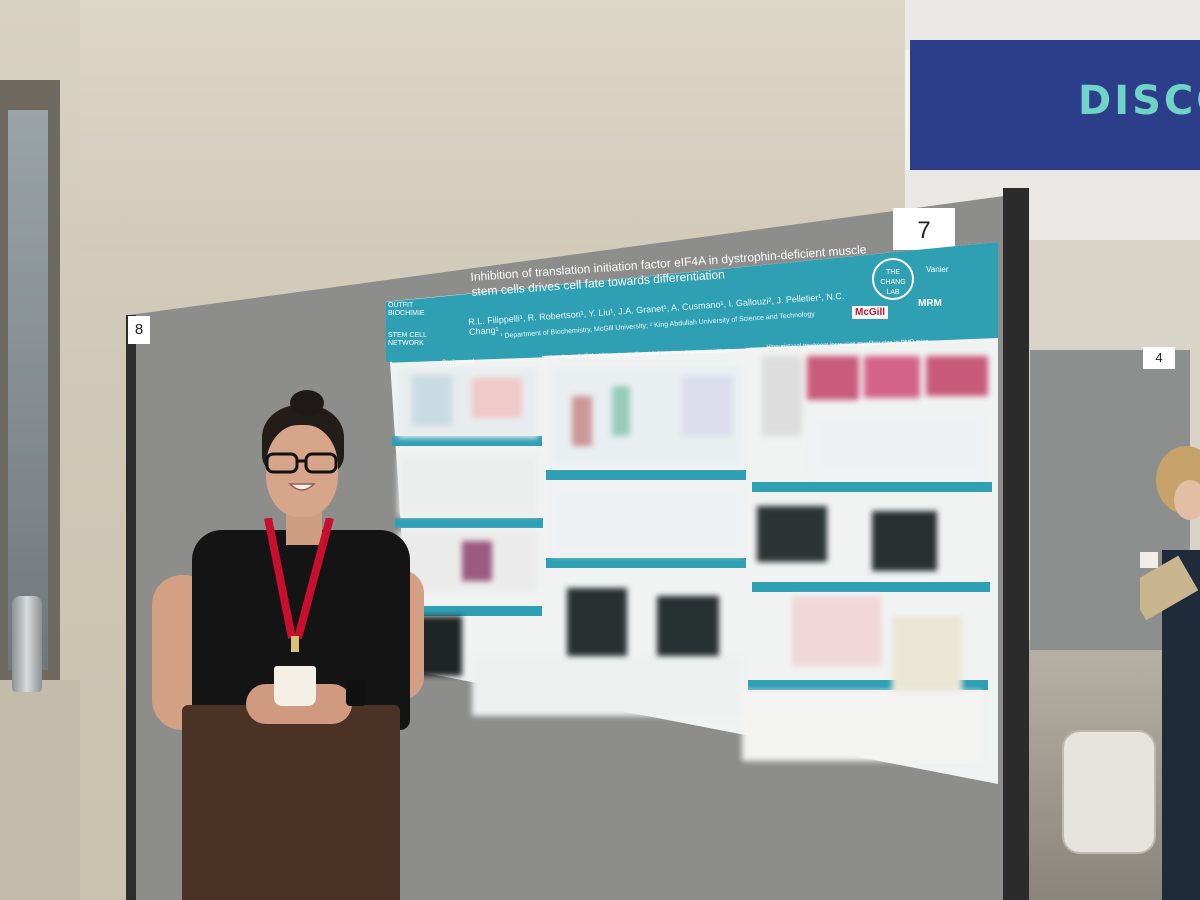 The width and height of the screenshot is (1200, 900). I want to click on smartwatch, so click(356, 693).